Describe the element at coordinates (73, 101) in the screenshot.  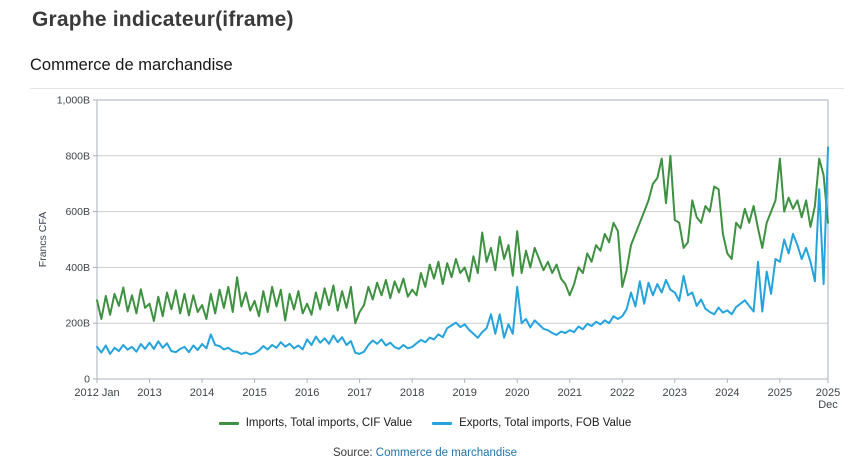
I see `y-tick-label: 1,000B` at that location.